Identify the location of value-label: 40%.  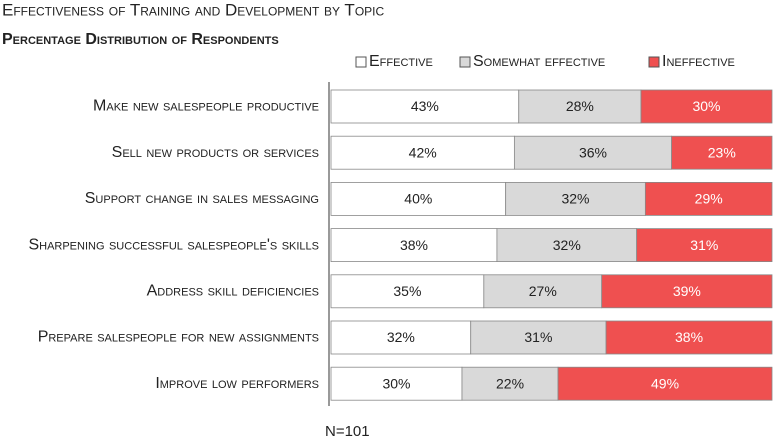
(418, 199).